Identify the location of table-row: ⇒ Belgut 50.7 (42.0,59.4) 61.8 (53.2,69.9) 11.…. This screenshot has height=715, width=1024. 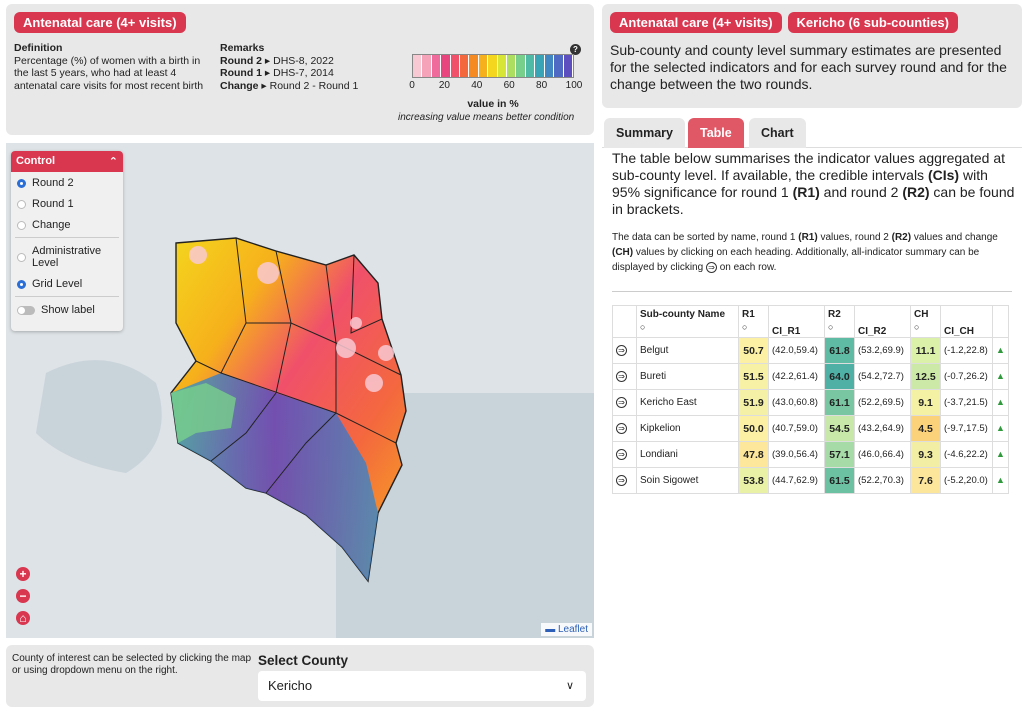
(810, 350).